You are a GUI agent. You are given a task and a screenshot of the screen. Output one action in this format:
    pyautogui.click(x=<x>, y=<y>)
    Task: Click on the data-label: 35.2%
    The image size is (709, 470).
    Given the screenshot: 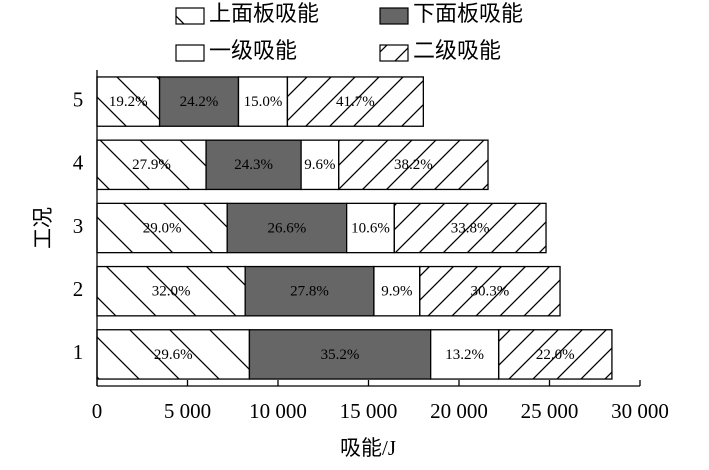 What is the action you would take?
    pyautogui.click(x=340, y=355)
    